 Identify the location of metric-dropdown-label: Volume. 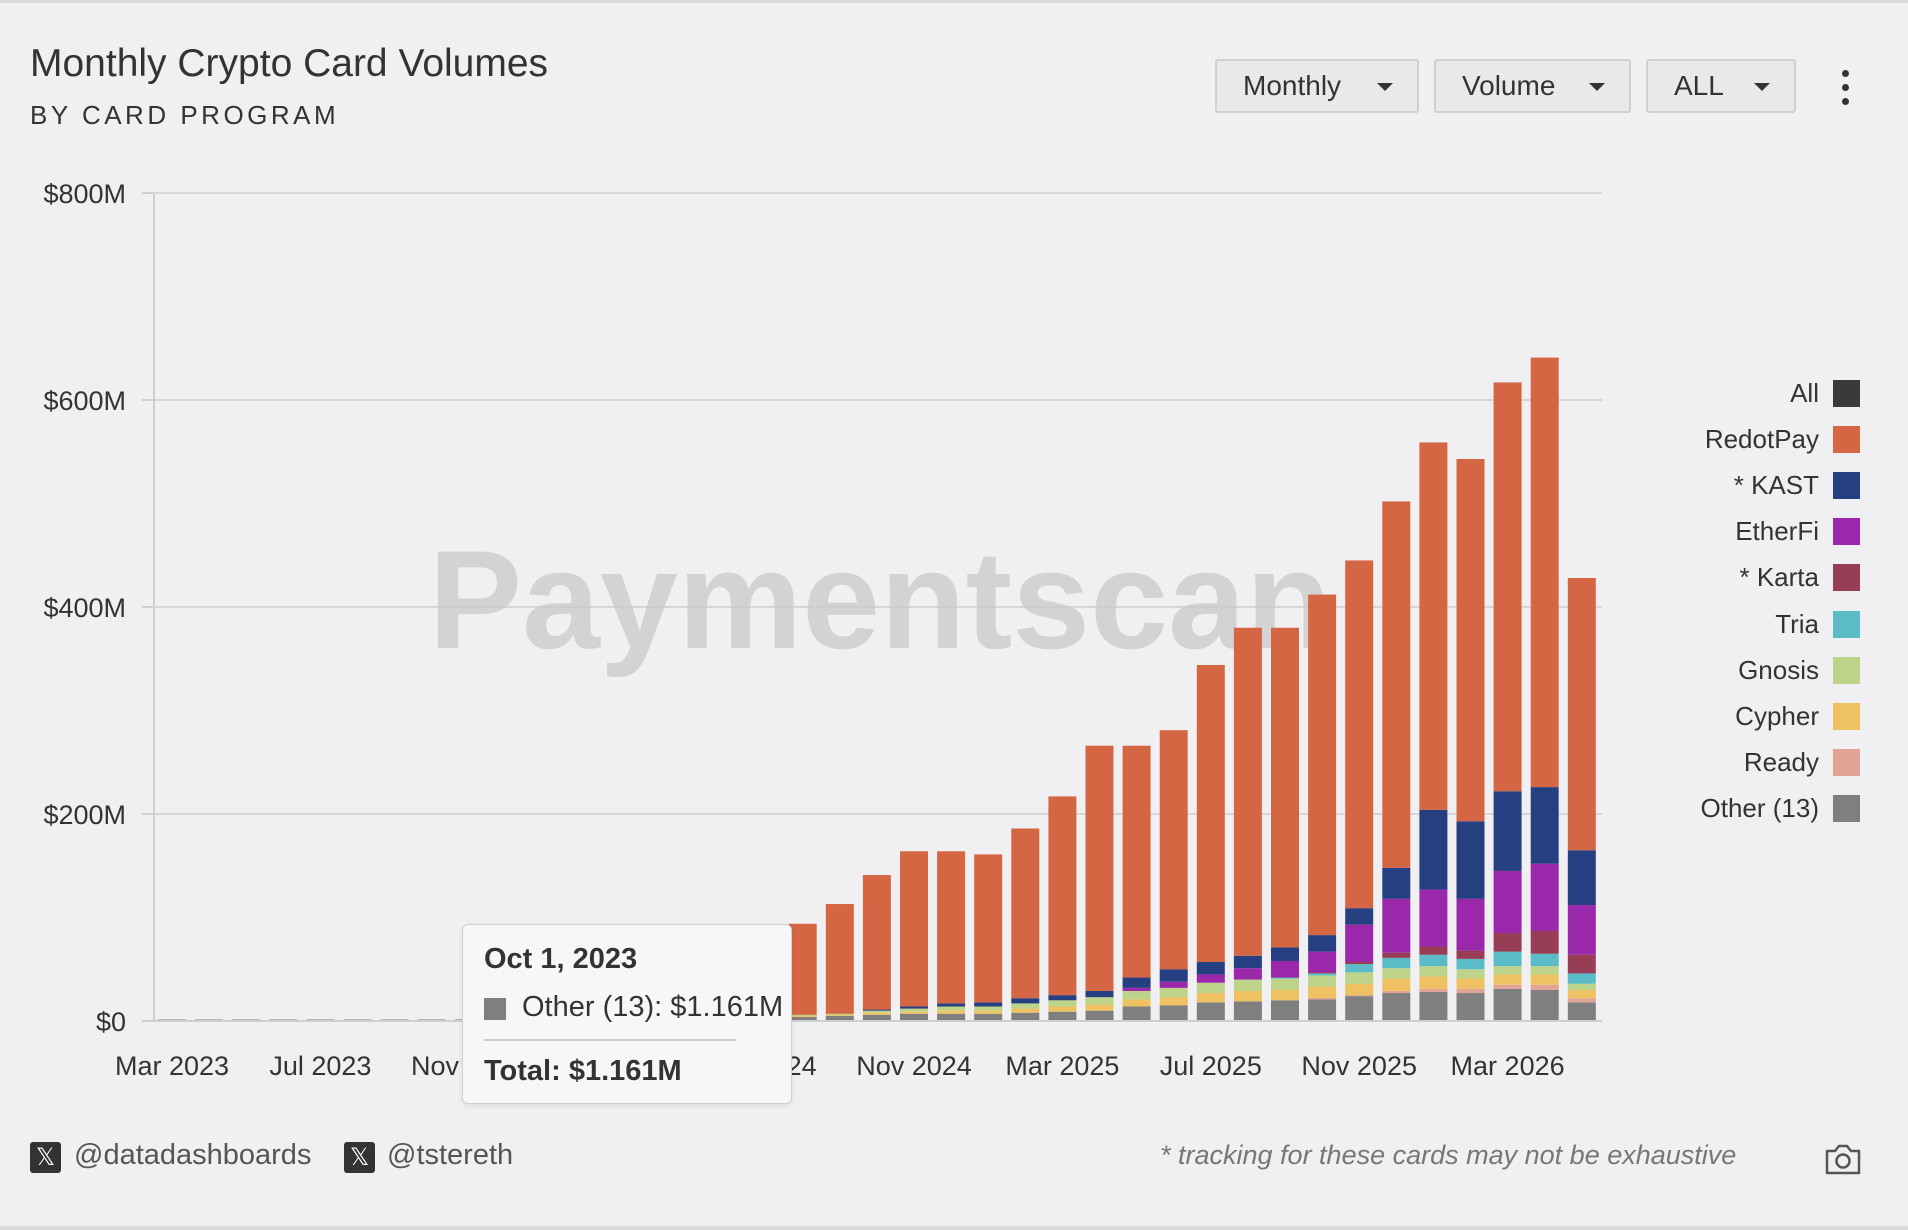
(1509, 85).